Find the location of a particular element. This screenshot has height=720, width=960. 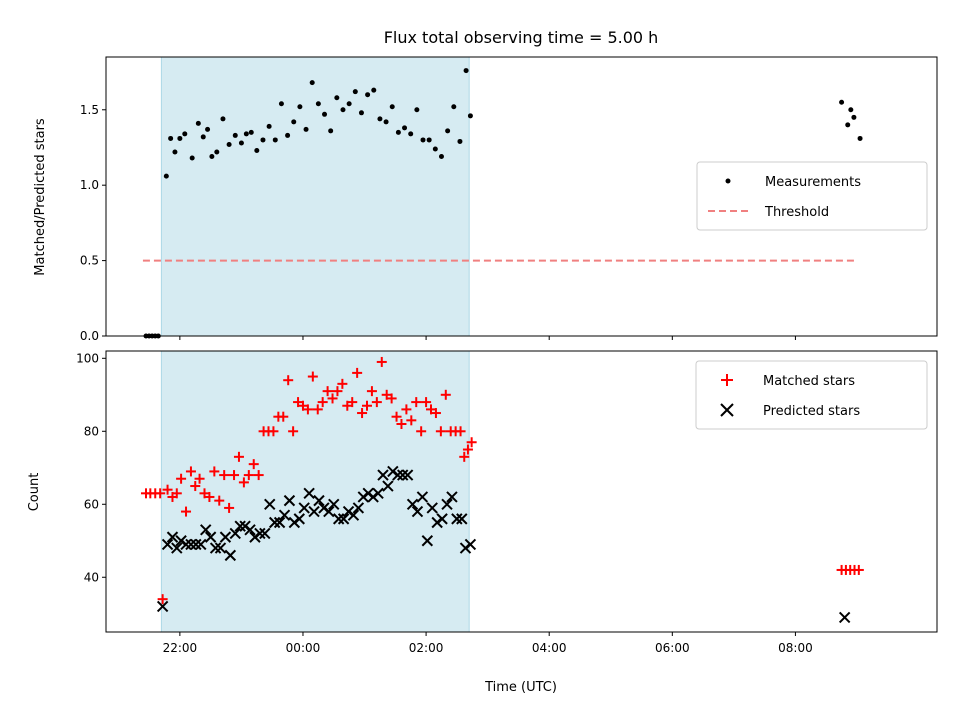

x-tick-label: 02:00 is located at coordinates (426, 648).